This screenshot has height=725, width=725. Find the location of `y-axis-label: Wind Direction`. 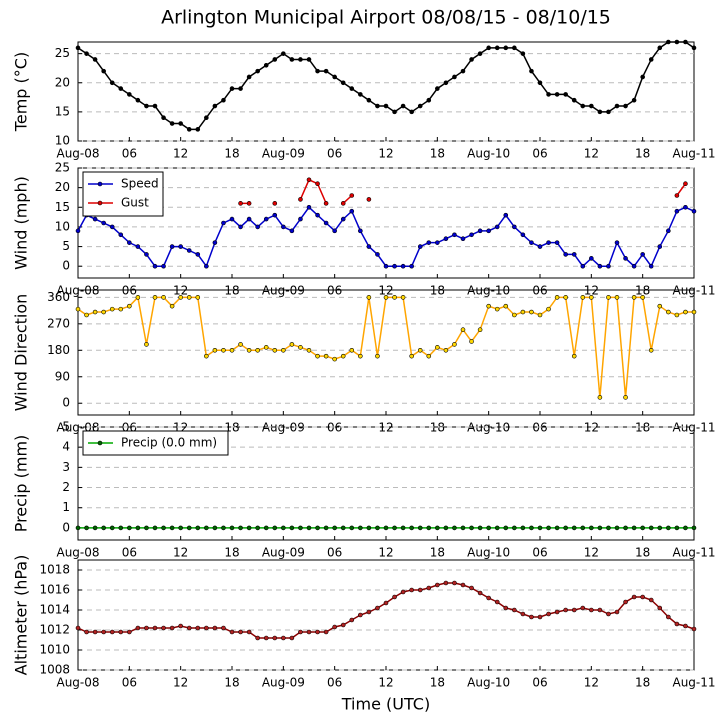

y-axis-label: Wind Direction is located at coordinates (21, 353).